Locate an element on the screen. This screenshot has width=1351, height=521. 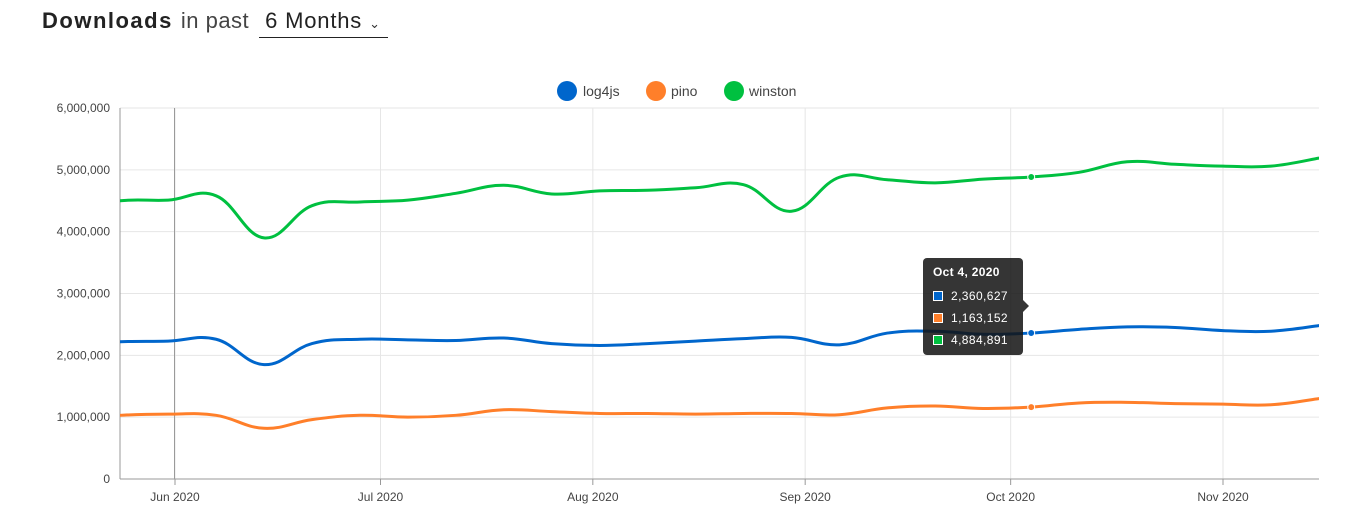
y-tick-label: 6,000,000 is located at coordinates (84, 108).